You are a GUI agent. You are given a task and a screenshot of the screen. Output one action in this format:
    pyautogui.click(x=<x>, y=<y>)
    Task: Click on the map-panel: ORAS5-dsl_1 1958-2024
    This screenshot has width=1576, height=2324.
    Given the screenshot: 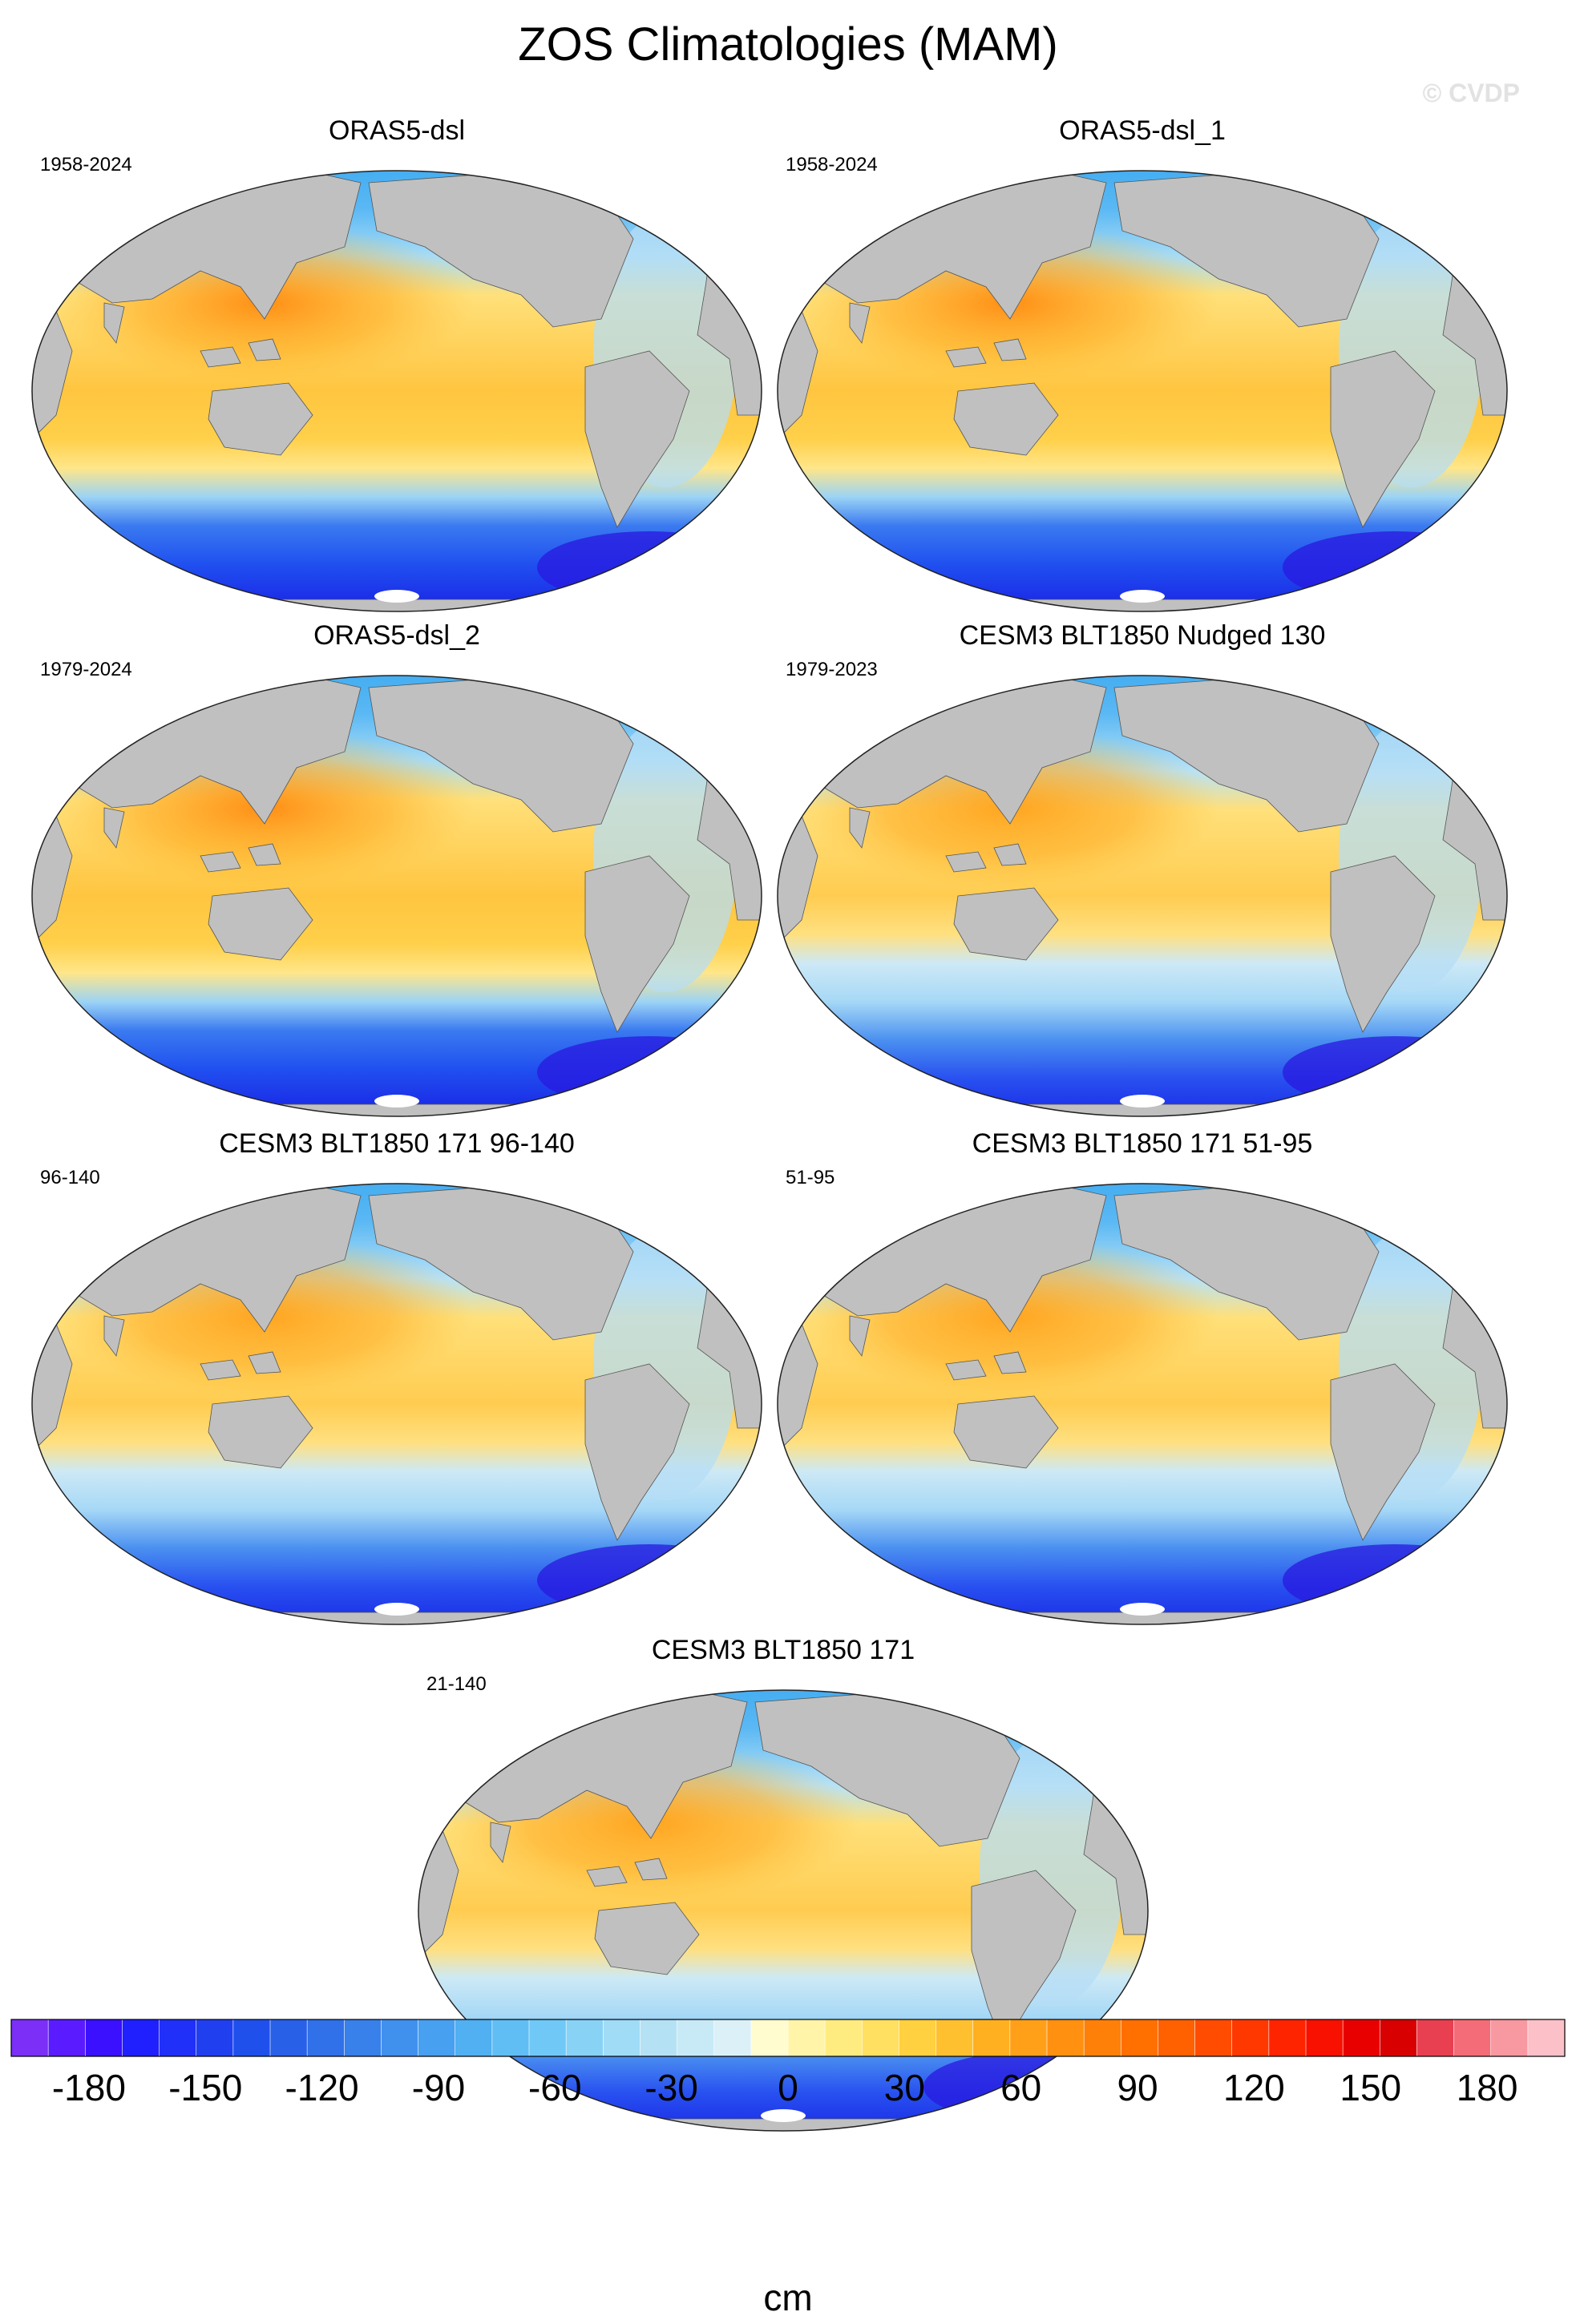 What is the action you would take?
    pyautogui.click(x=1142, y=371)
    